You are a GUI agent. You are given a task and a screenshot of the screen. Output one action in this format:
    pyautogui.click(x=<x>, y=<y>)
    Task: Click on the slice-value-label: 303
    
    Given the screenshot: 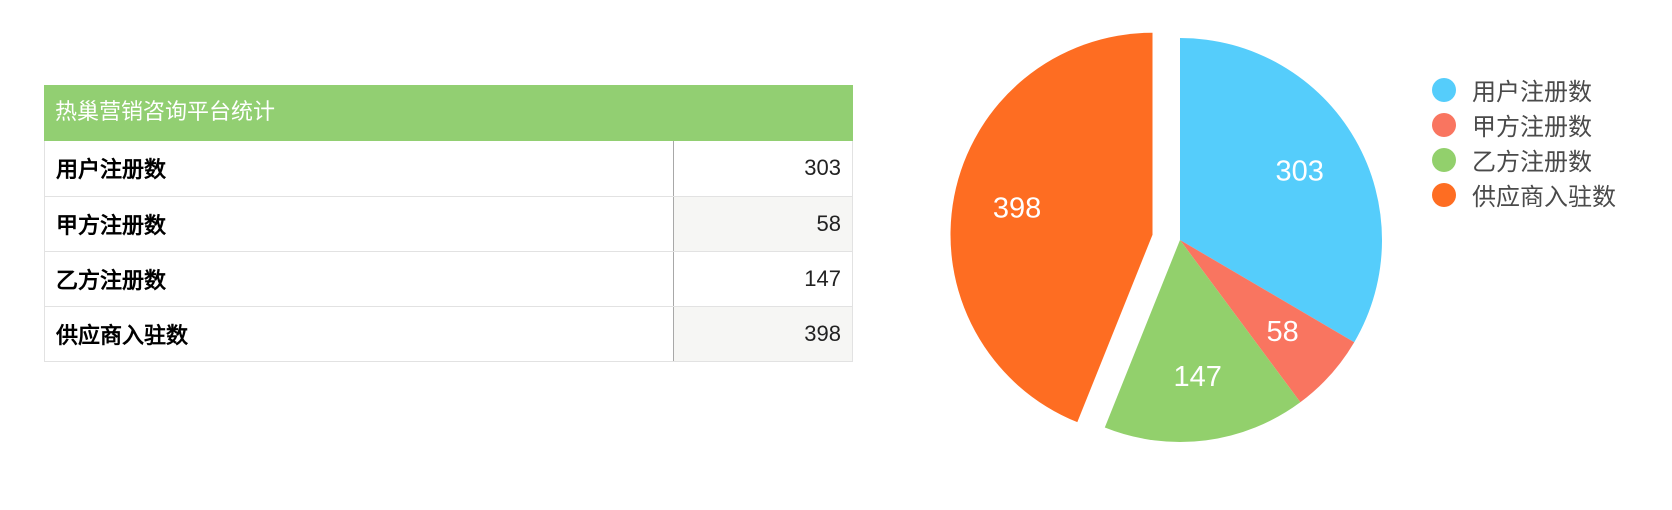 What is the action you would take?
    pyautogui.click(x=1300, y=171)
    